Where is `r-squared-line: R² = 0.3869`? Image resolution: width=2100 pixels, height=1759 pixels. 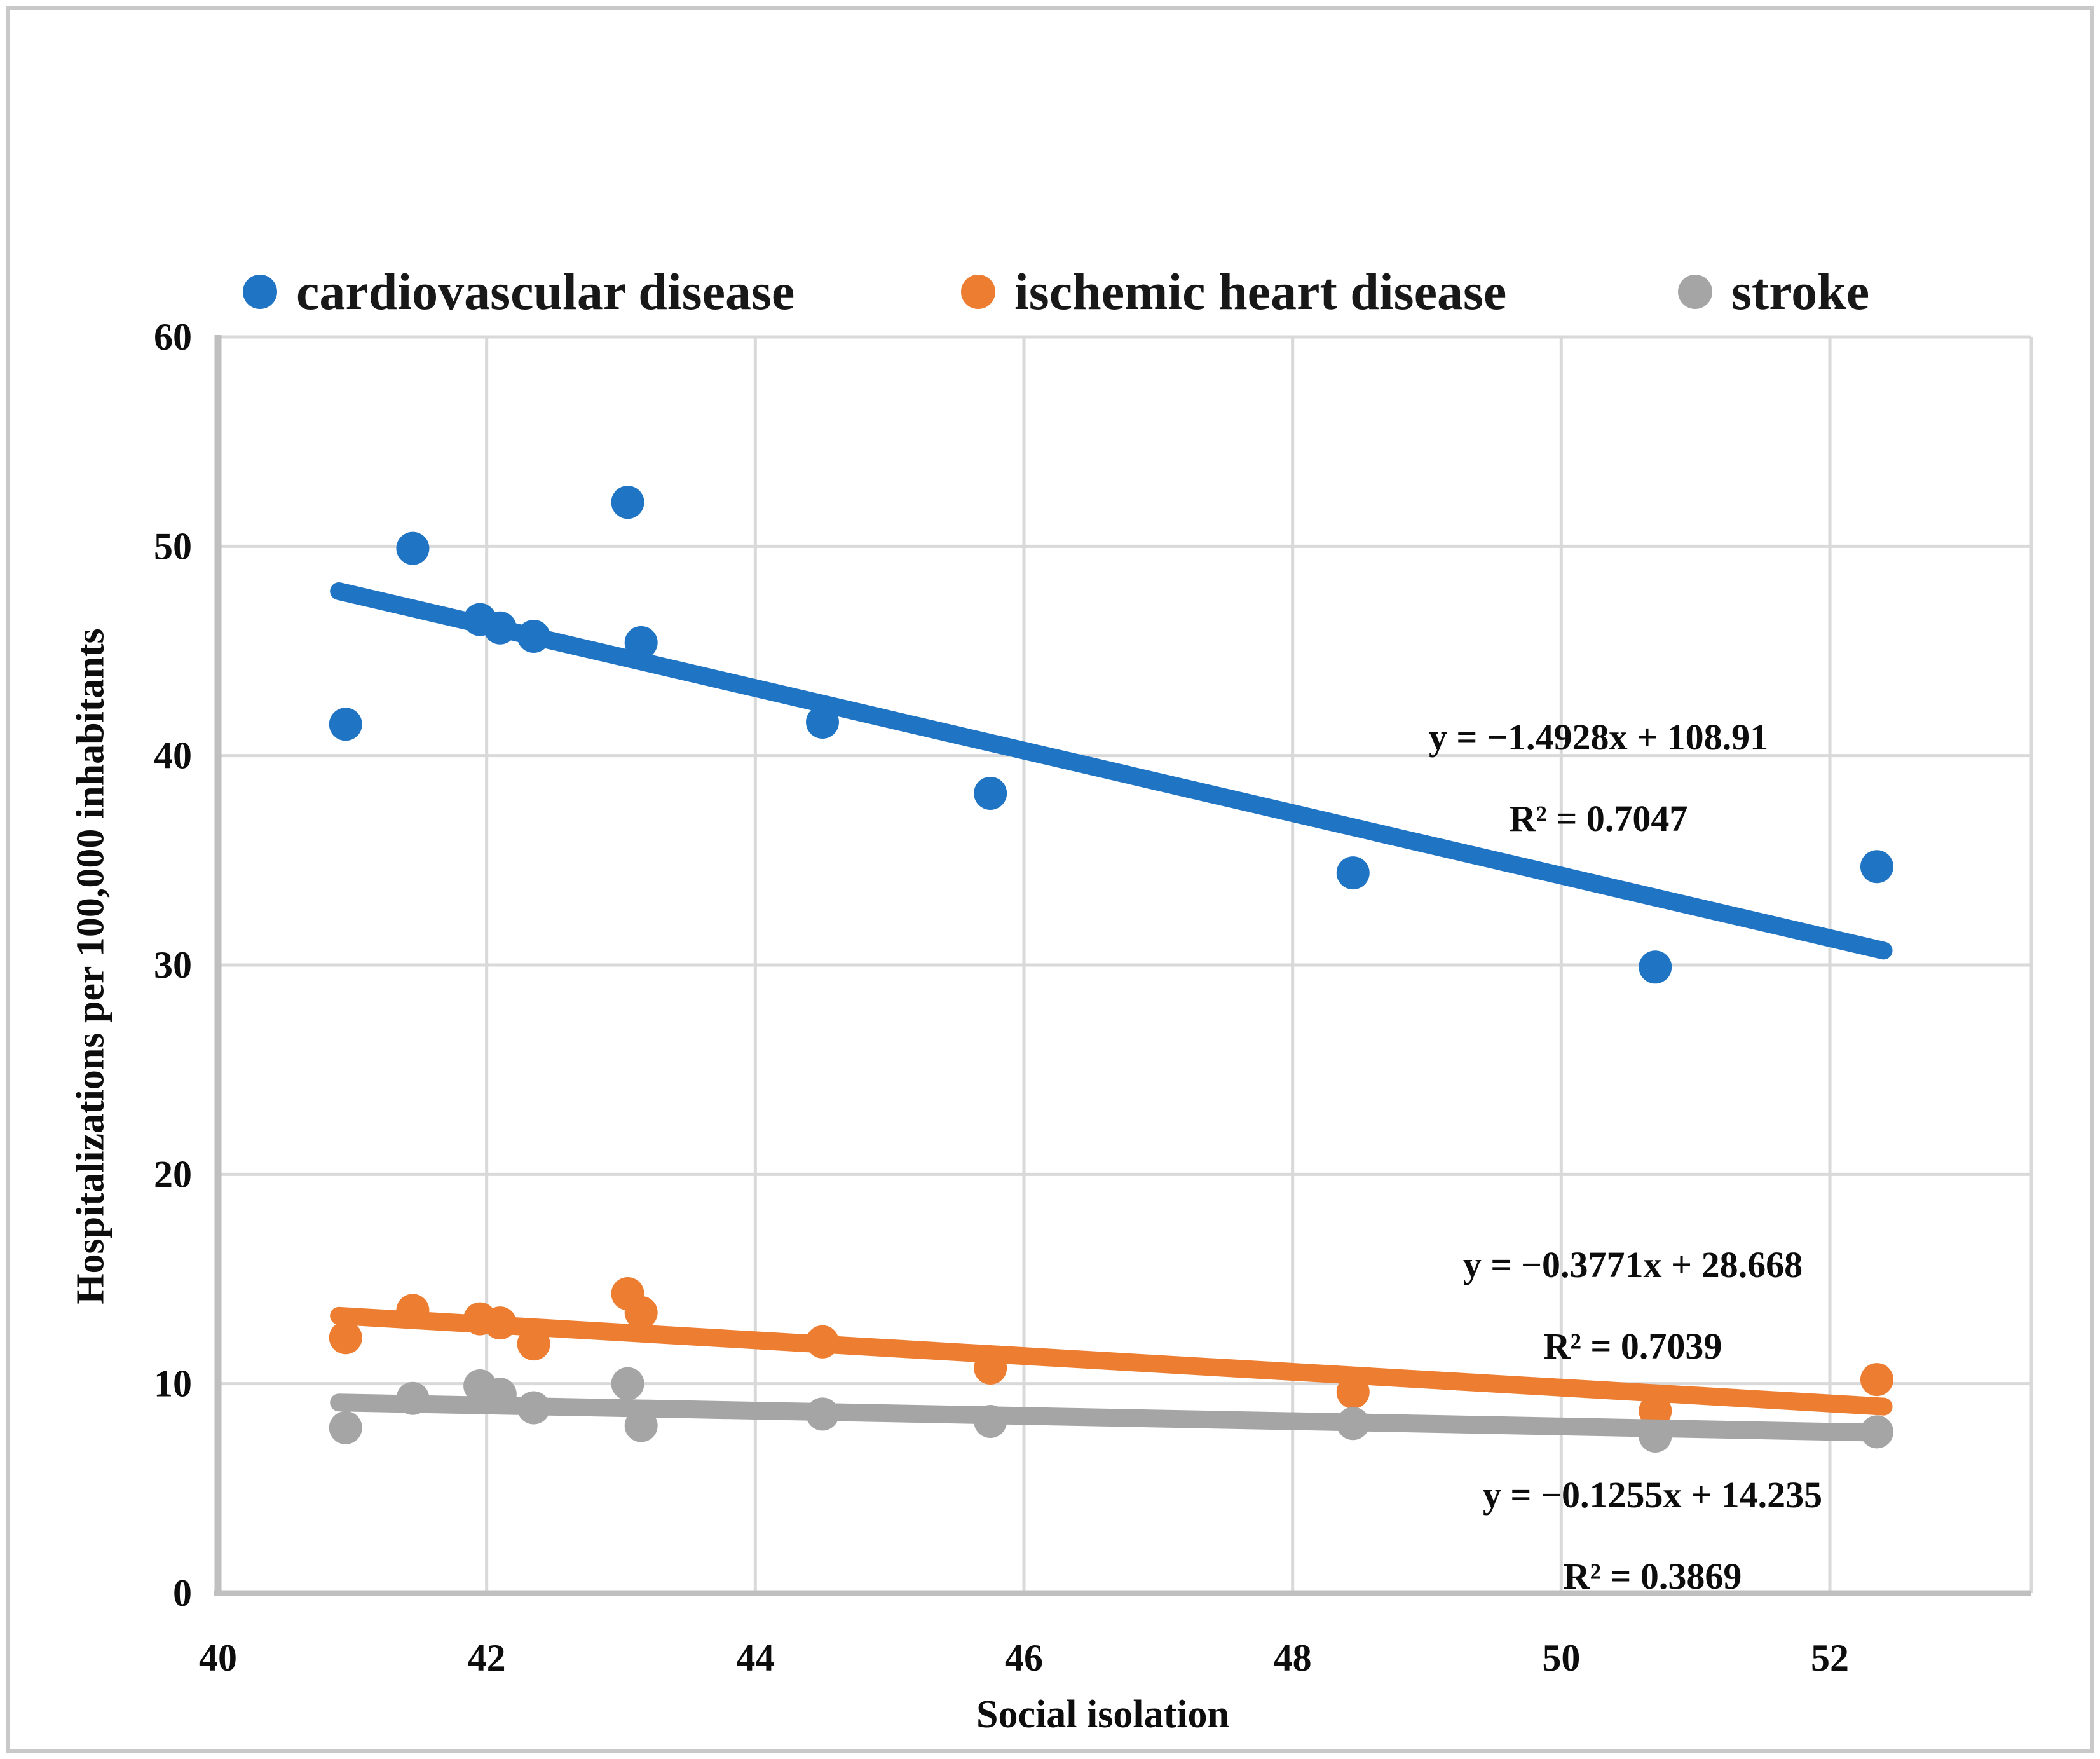
r-squared-line: R² = 0.3869 is located at coordinates (1652, 1577).